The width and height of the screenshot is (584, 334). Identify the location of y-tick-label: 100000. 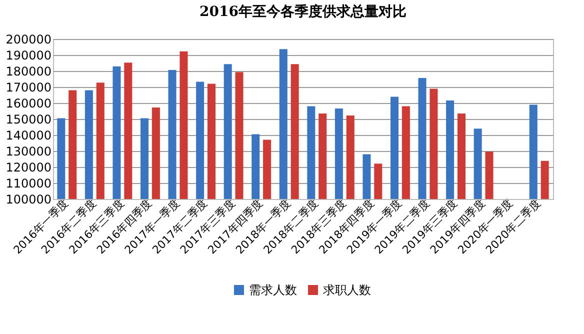
(29, 199).